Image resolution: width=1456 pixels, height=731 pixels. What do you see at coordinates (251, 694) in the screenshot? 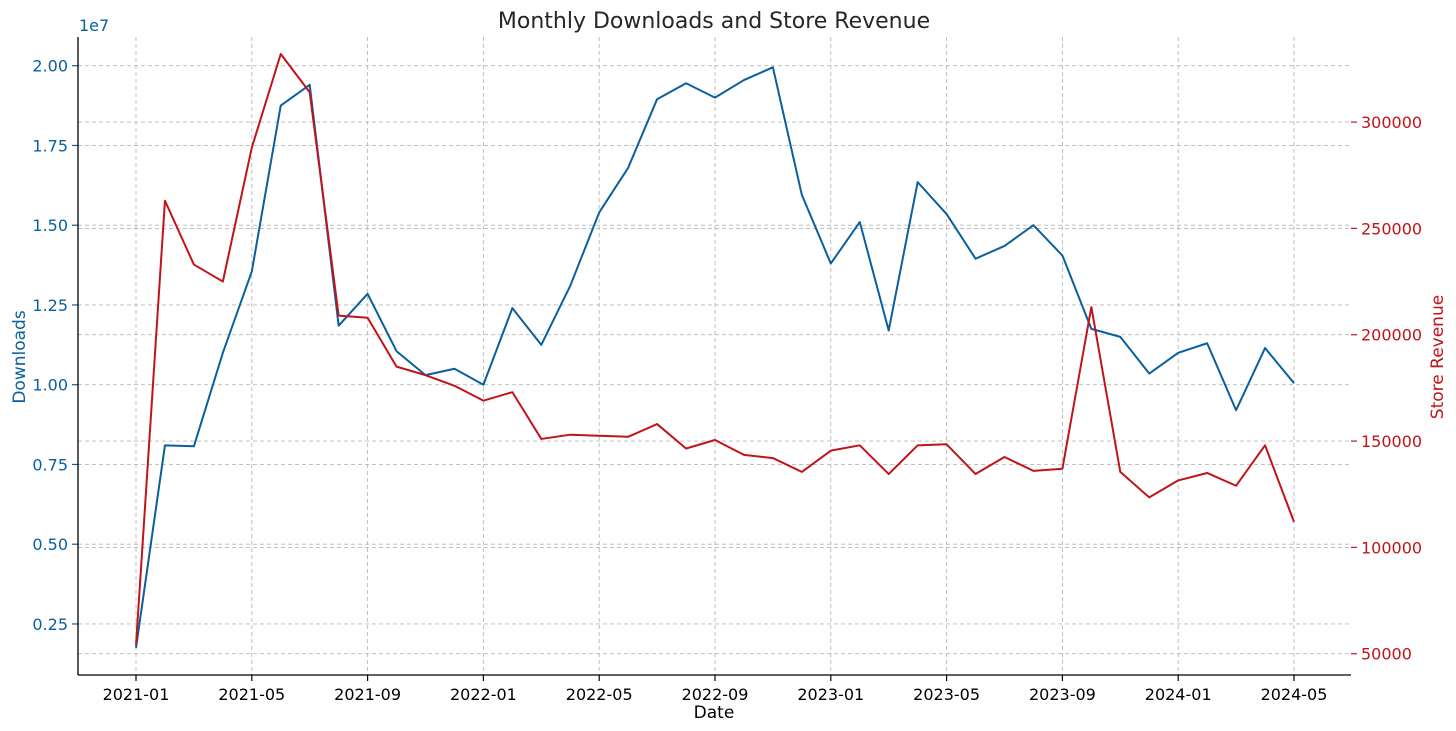
I see `x-tick-label: 2021-05` at bounding box center [251, 694].